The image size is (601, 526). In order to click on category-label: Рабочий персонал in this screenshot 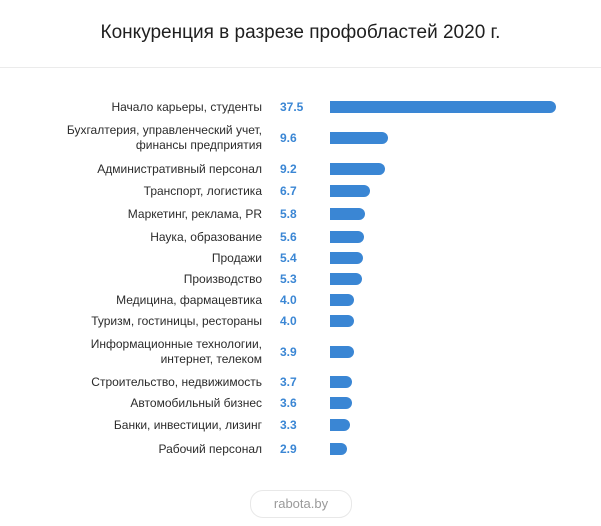, I will do `click(151, 449)`.